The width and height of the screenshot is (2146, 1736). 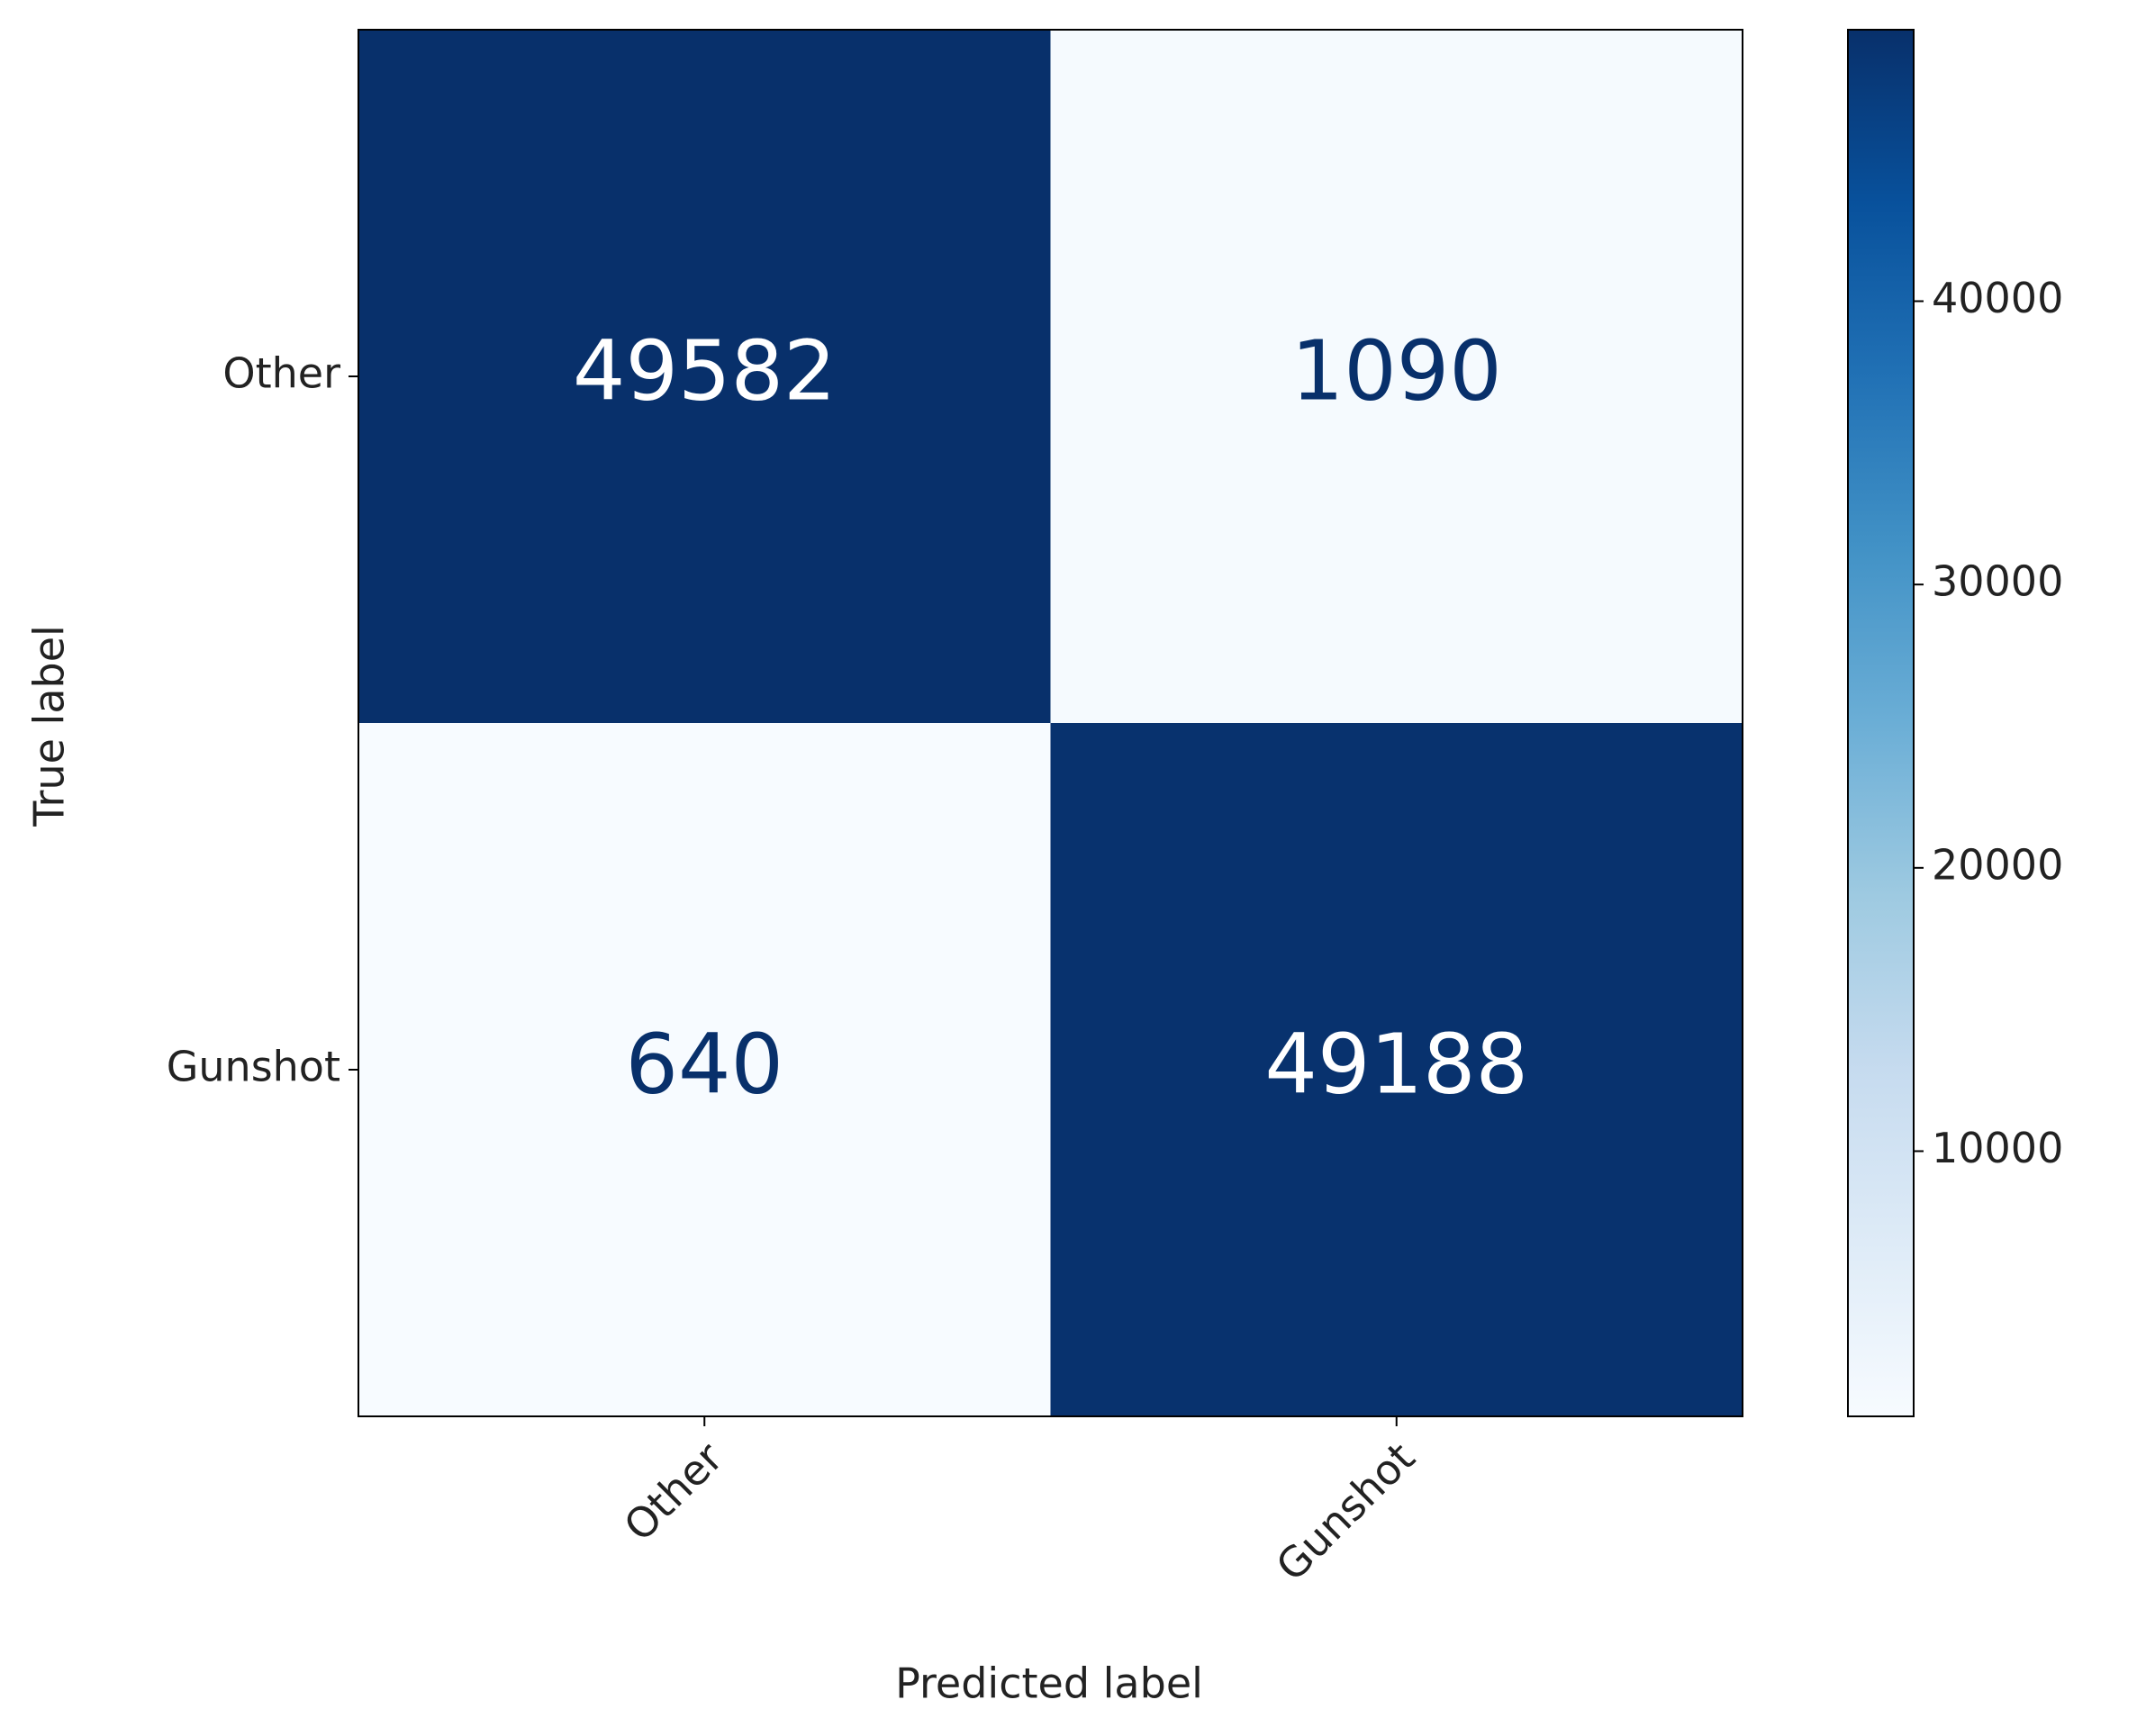 I want to click on colorbar-tick-label: 10000, so click(x=1997, y=1148).